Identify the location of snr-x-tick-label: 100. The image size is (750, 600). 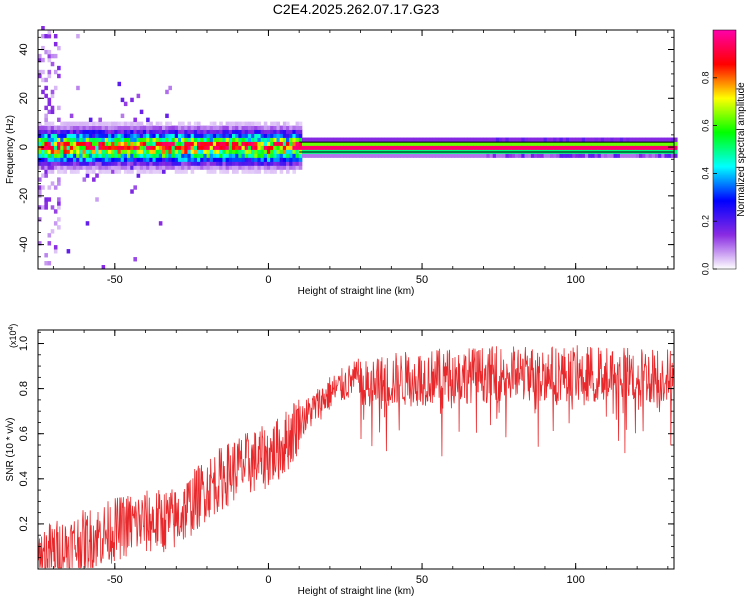
(576, 580).